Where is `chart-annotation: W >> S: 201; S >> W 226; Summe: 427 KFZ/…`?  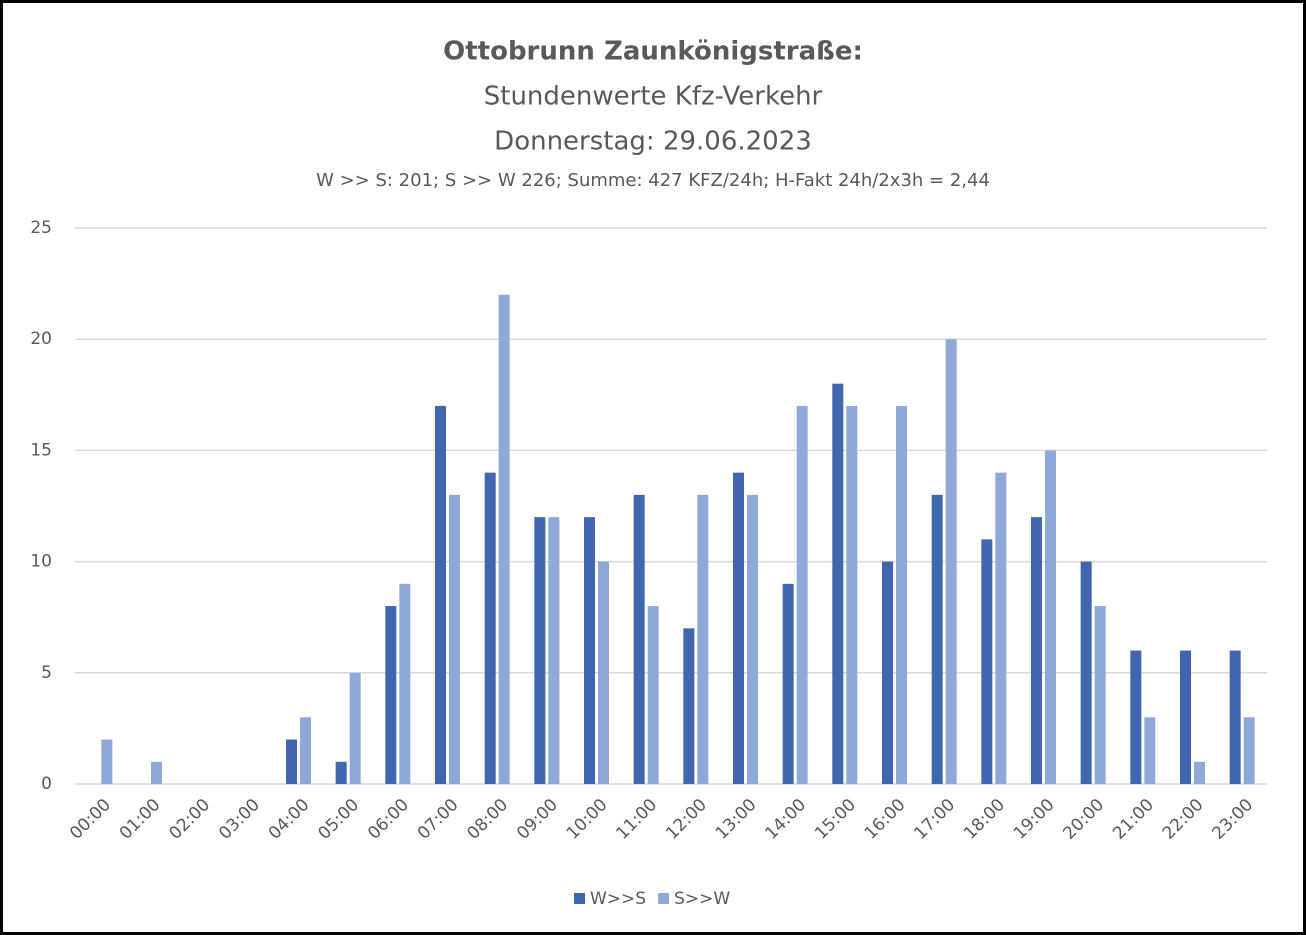 chart-annotation: W >> S: 201; S >> W 226; Summe: 427 KFZ/… is located at coordinates (653, 180).